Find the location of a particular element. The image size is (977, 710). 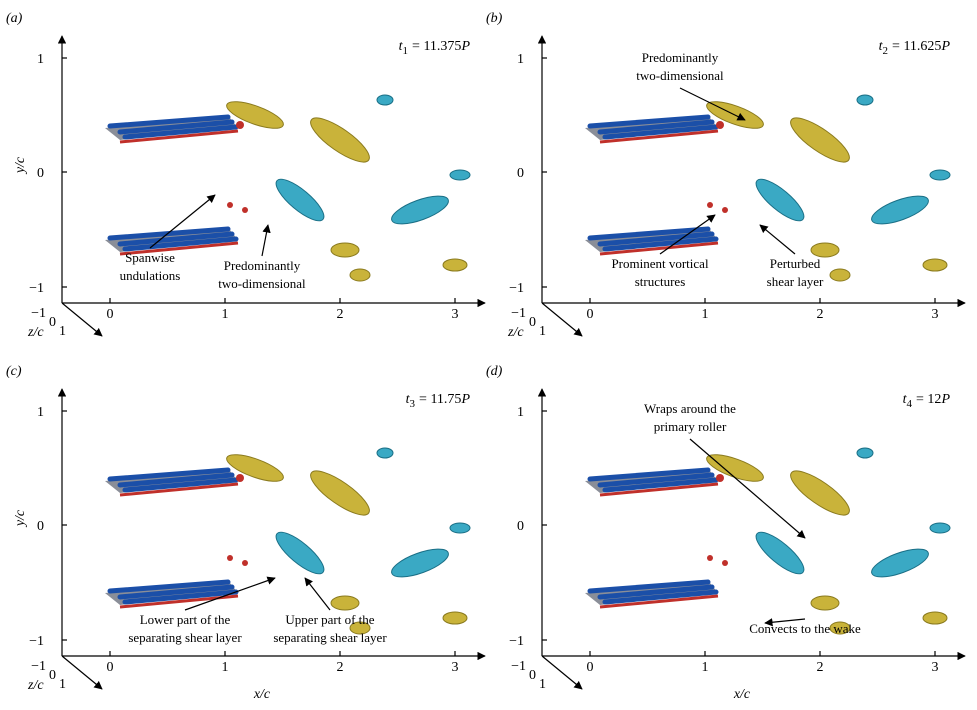

annotation-line: structures is located at coordinates (660, 281).